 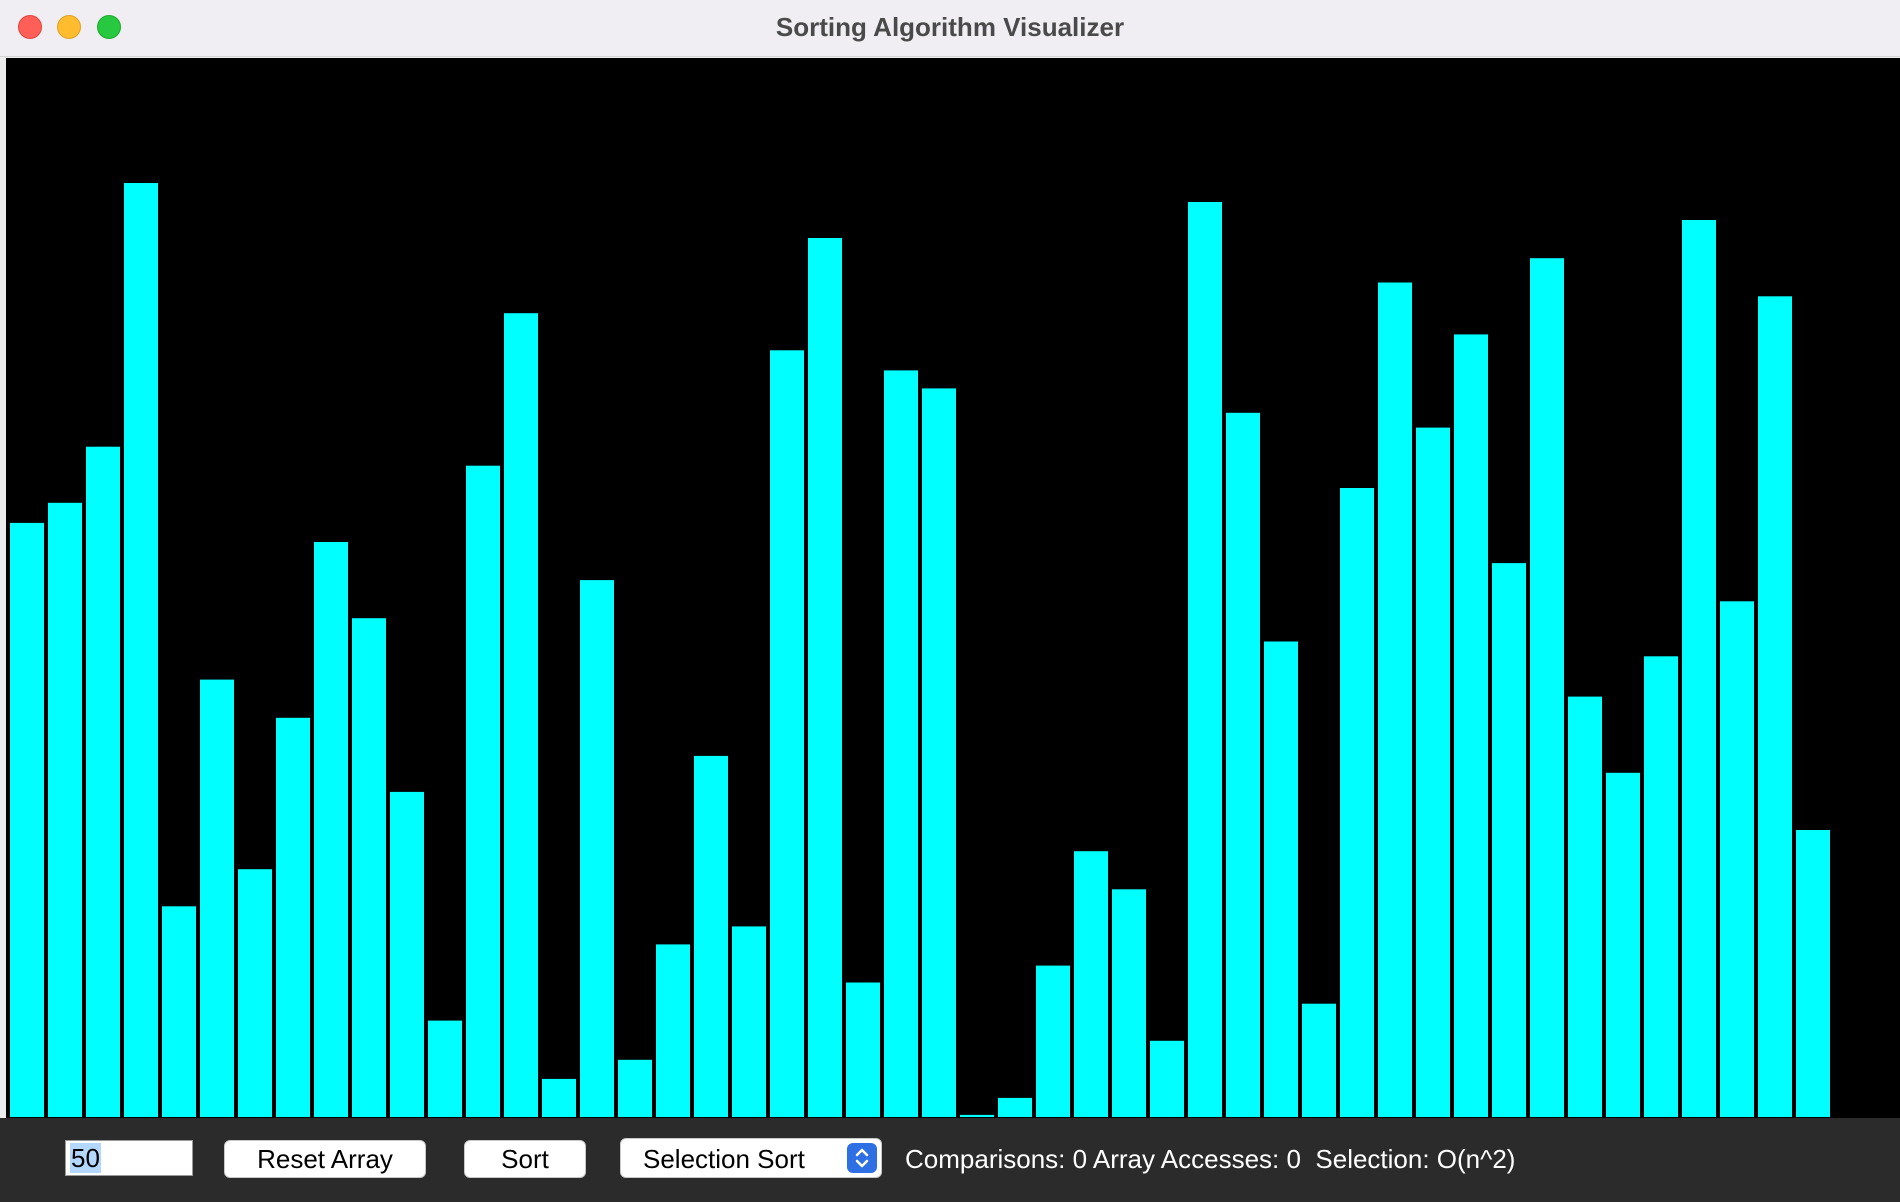 I want to click on window-title: Sorting Algorithm Visualizer, so click(x=950, y=27).